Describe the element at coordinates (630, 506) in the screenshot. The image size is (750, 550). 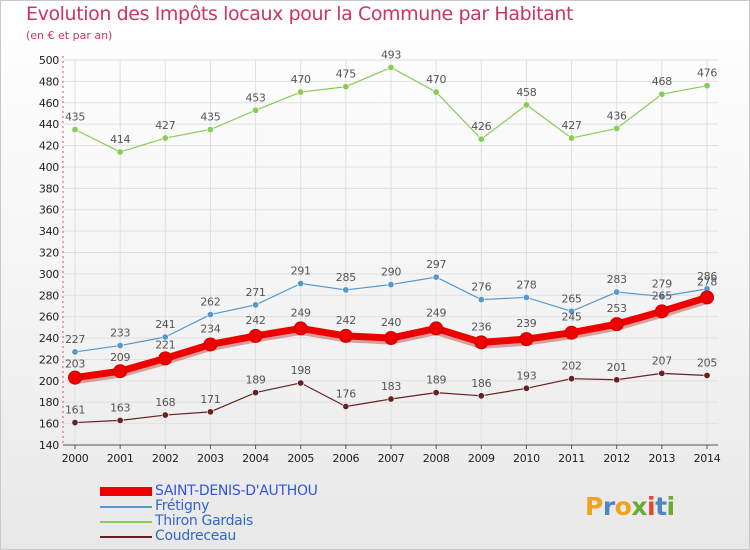
I see `proxiti-logo: Proxiti` at that location.